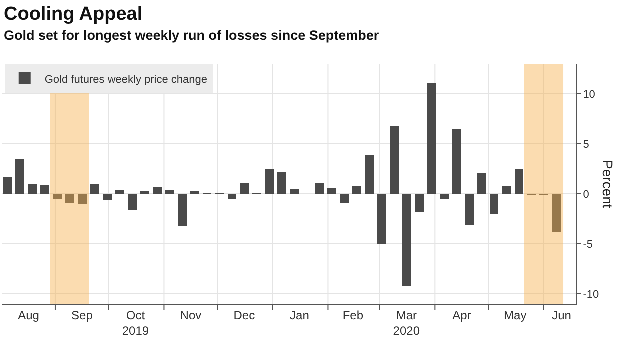  I want to click on x-tick-label: Dec, so click(245, 315).